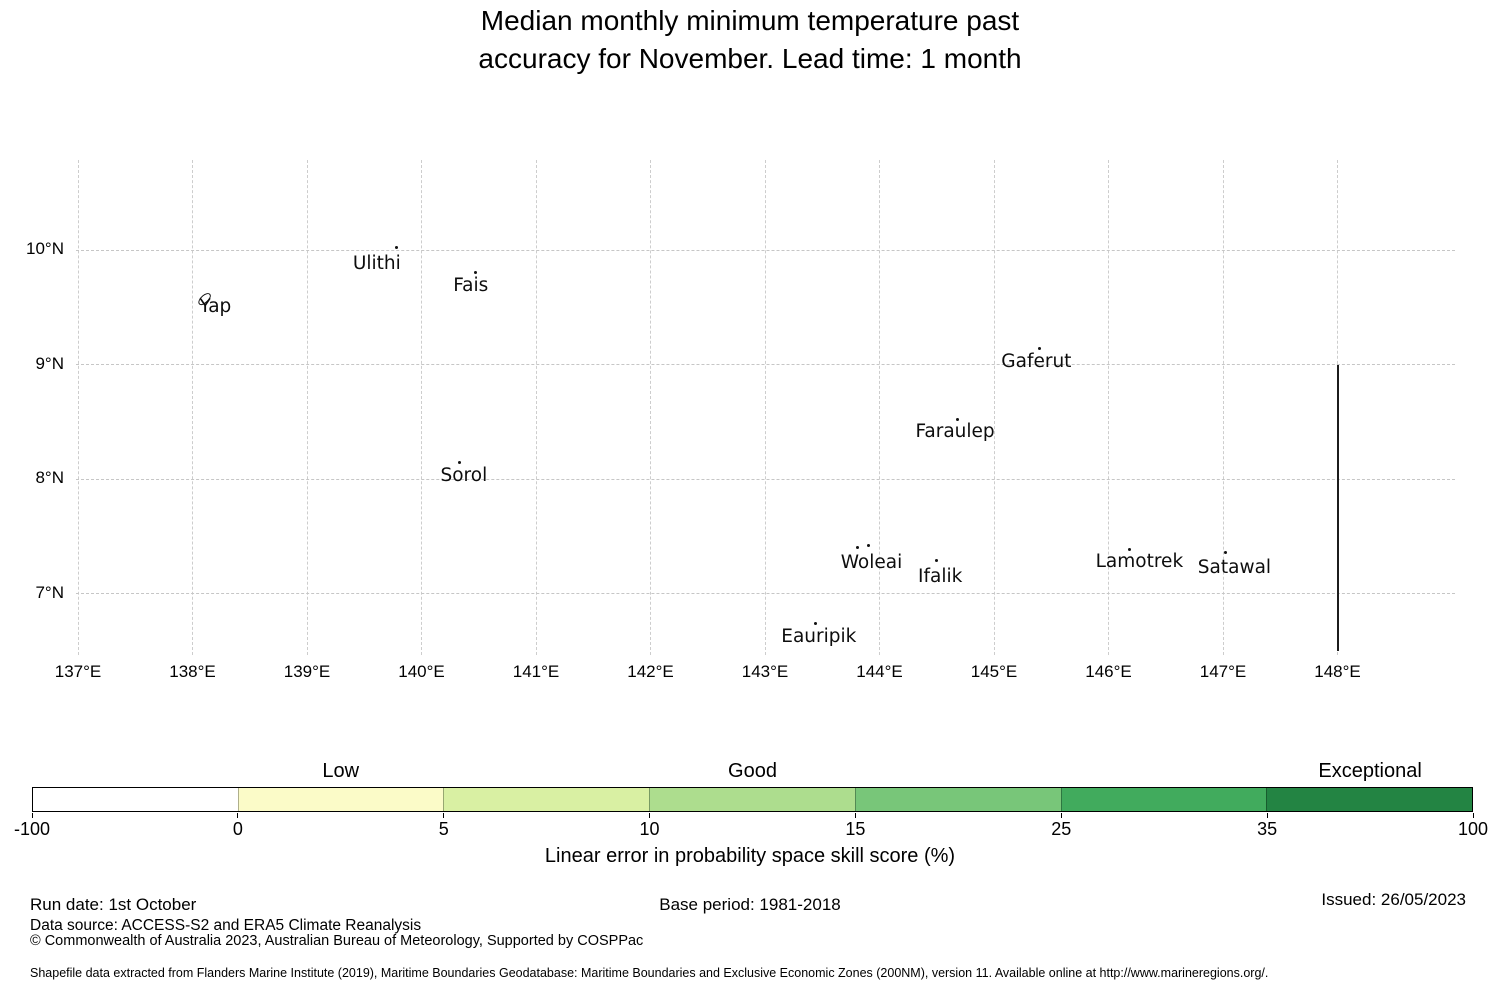 The width and height of the screenshot is (1500, 990). I want to click on island-label: Ulithi, so click(376, 263).